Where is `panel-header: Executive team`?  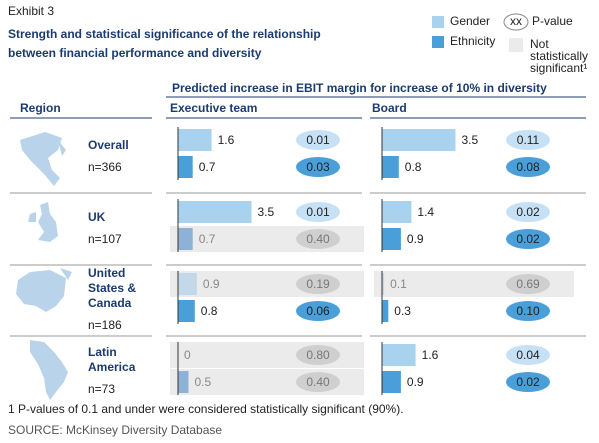
panel-header: Executive team is located at coordinates (213, 108).